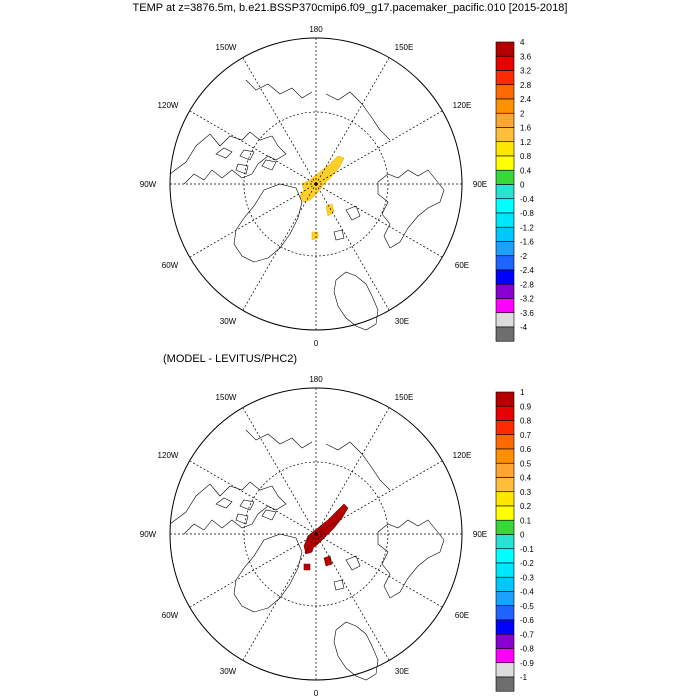  Describe the element at coordinates (522, 185) in the screenshot. I see `top-colorbar-label: 0` at that location.